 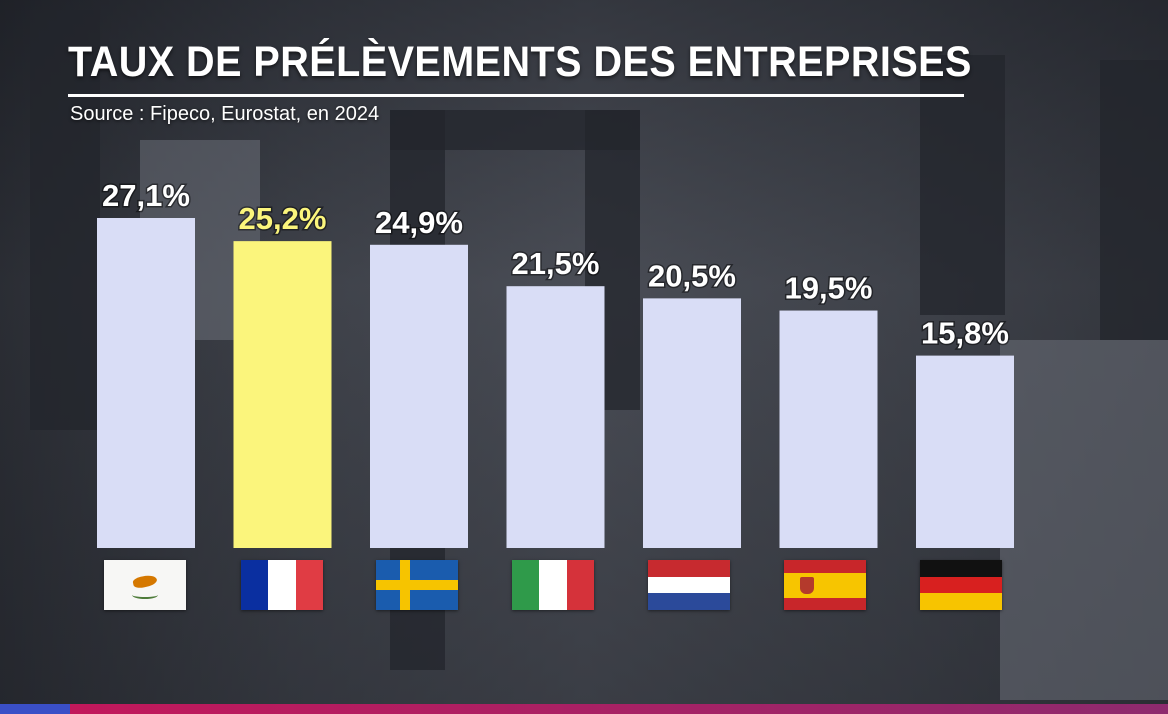 I want to click on background-roof, so click(x=1084, y=520).